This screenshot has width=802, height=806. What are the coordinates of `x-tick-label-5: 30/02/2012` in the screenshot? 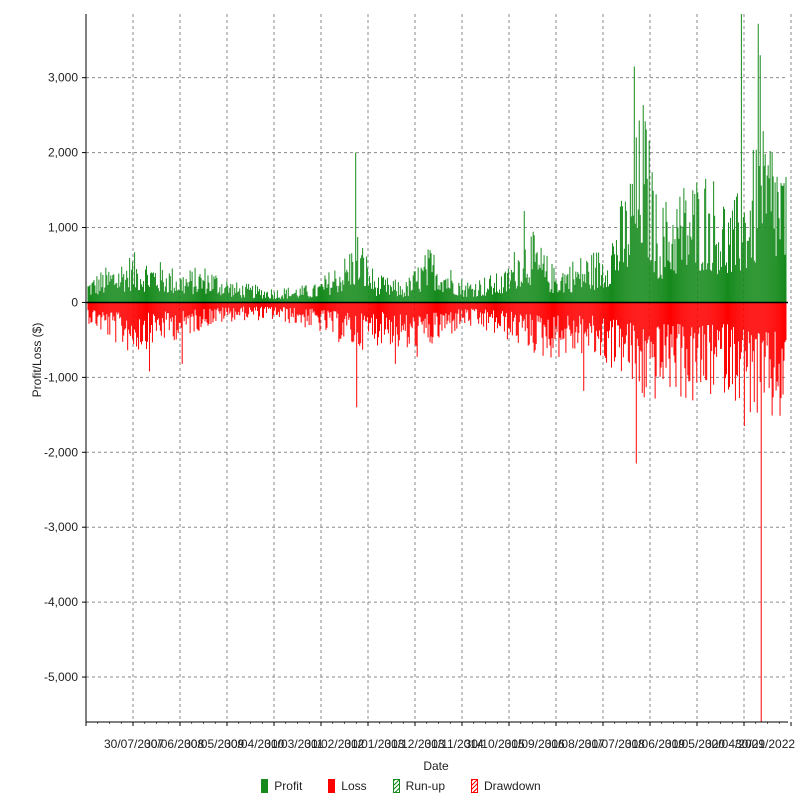 It's located at (334, 744).